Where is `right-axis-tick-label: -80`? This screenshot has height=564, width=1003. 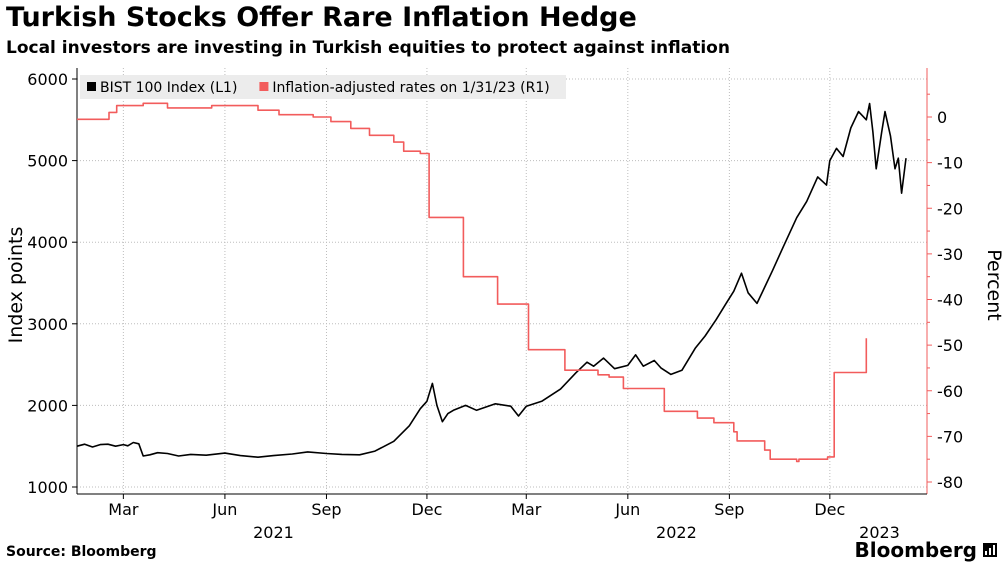 right-axis-tick-label: -80 is located at coordinates (950, 482).